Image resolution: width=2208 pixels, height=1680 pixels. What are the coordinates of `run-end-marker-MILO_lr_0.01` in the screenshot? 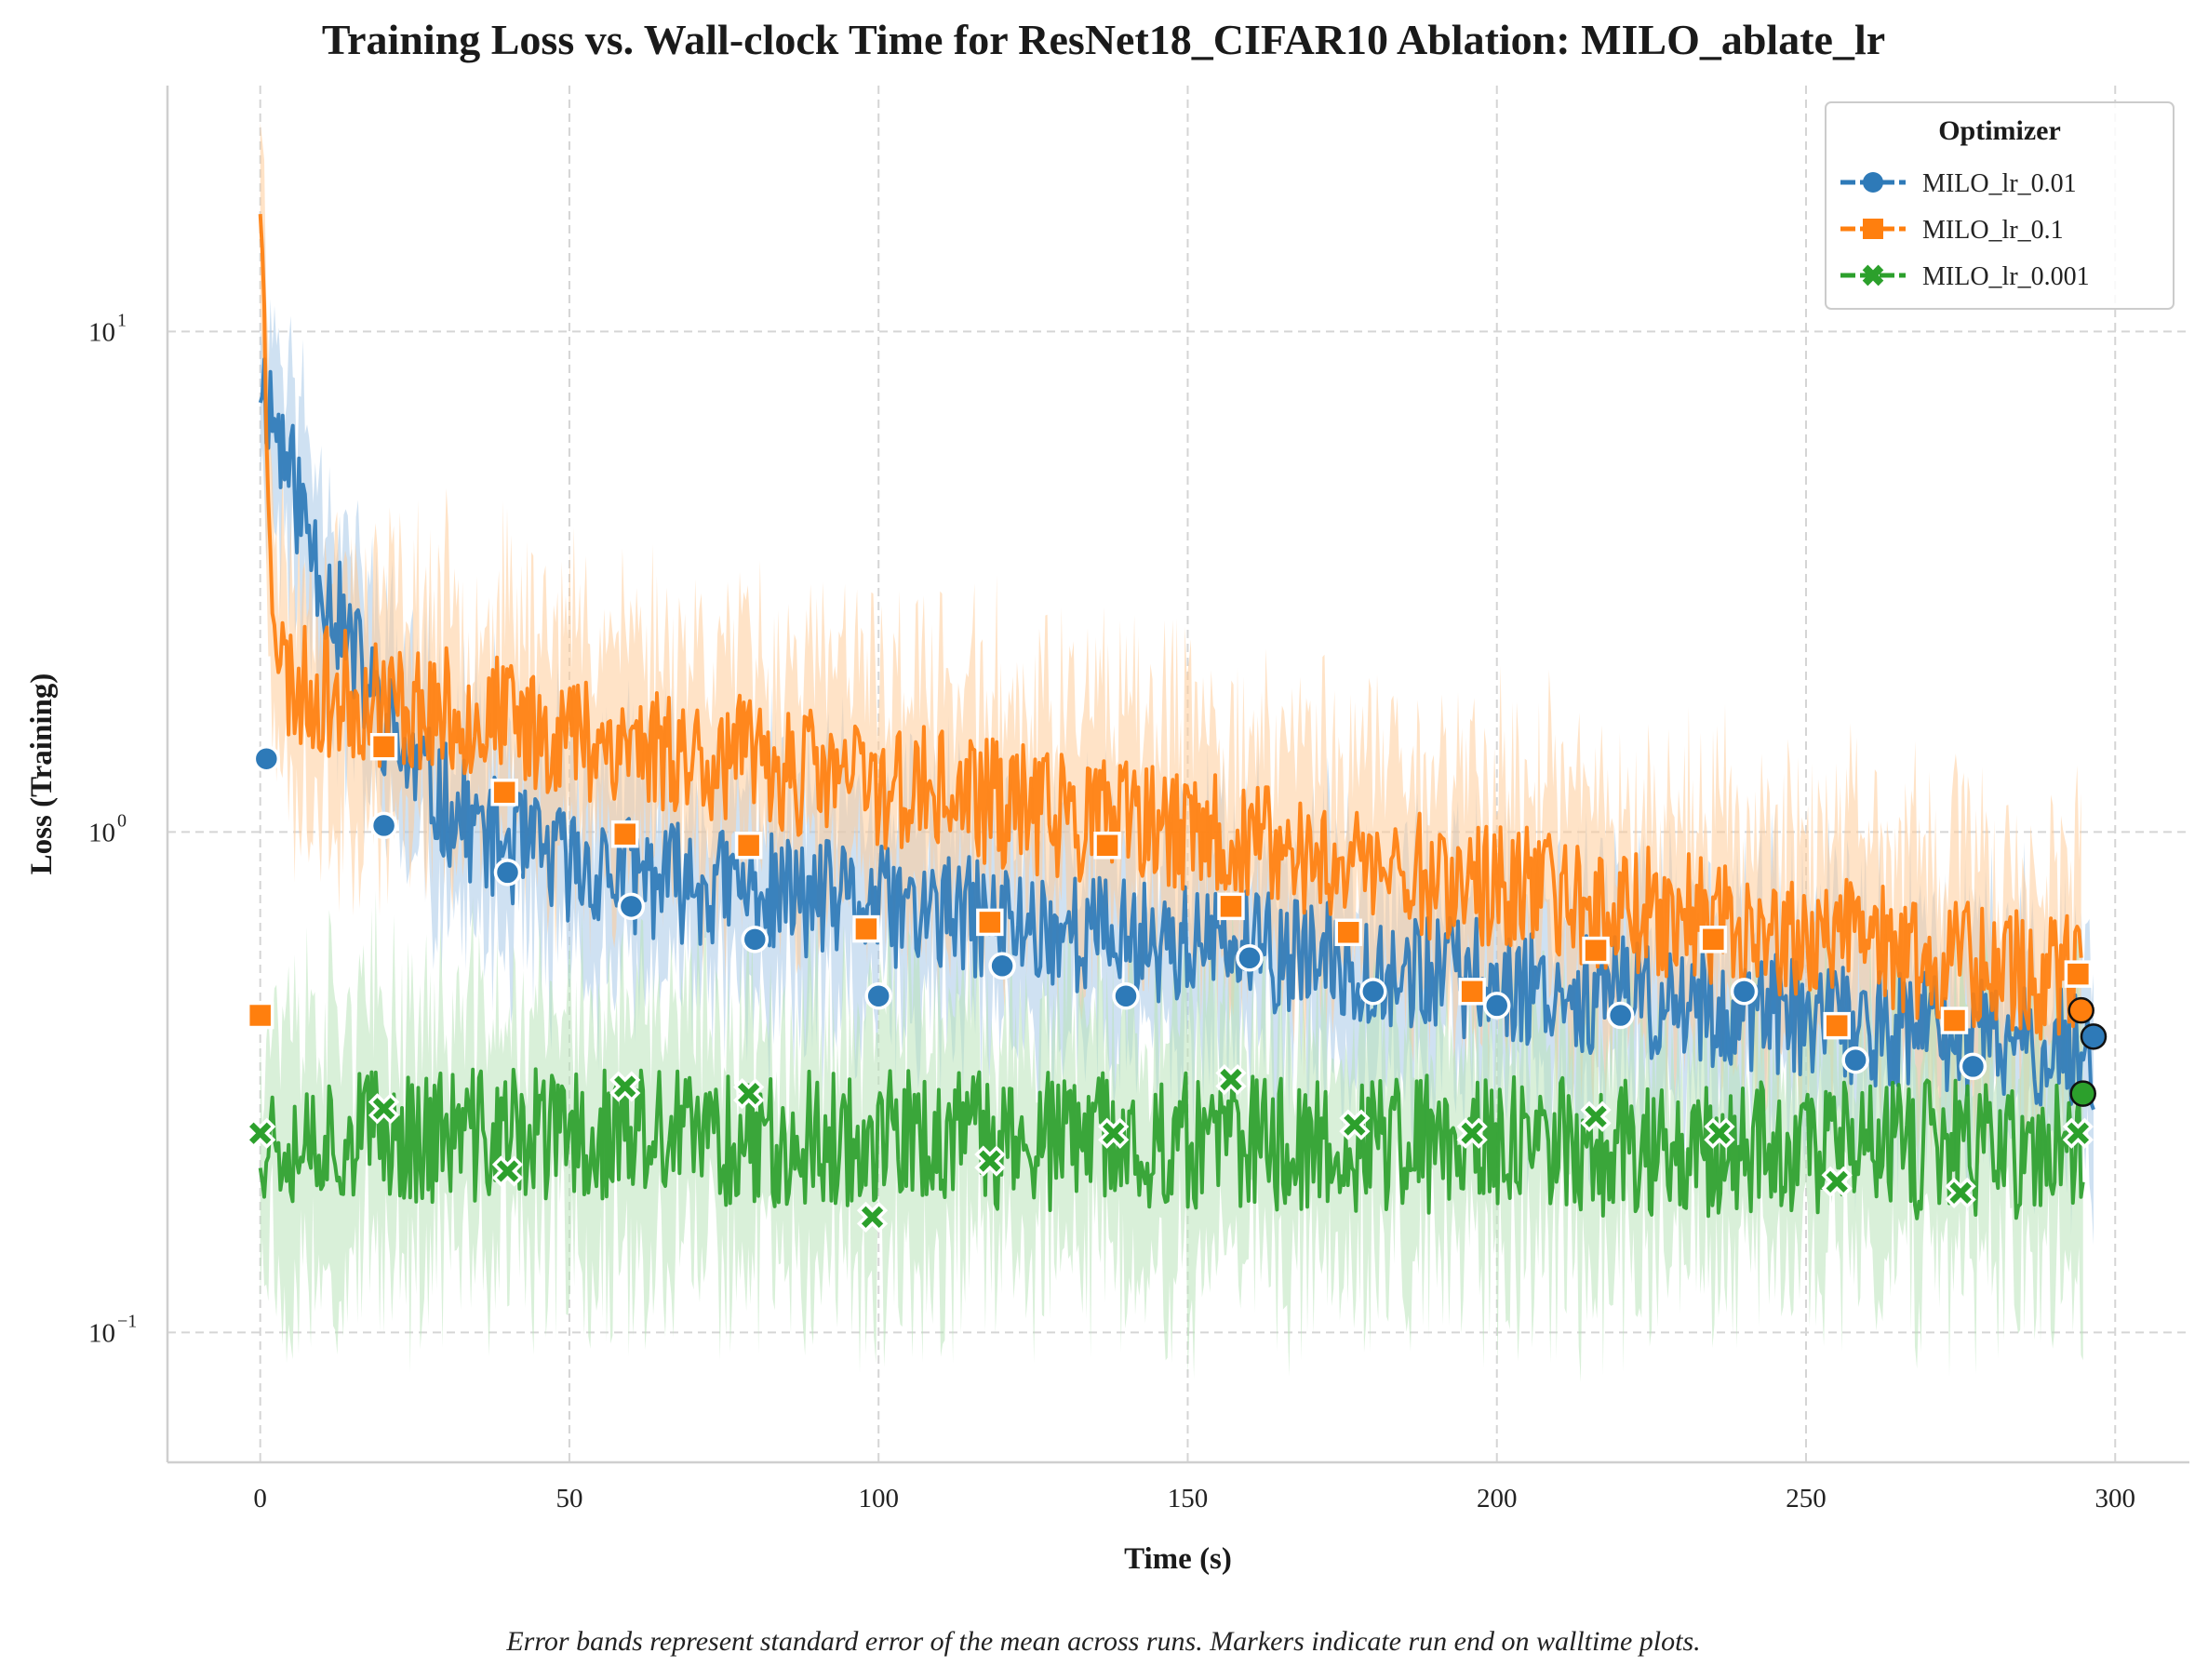 It's located at (2094, 1036).